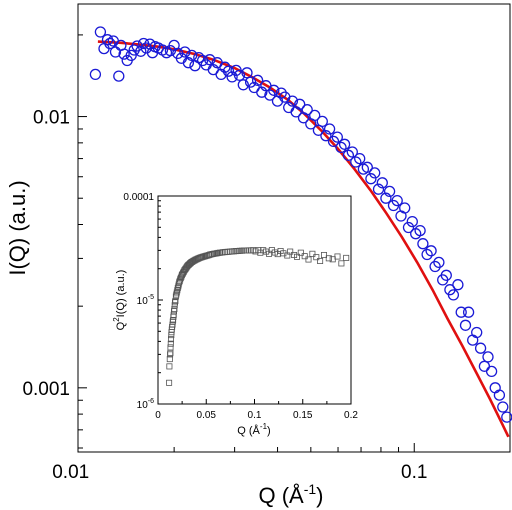  What do you see at coordinates (51, 118) in the screenshot?
I see `main-y-tick-label: 0.01` at bounding box center [51, 118].